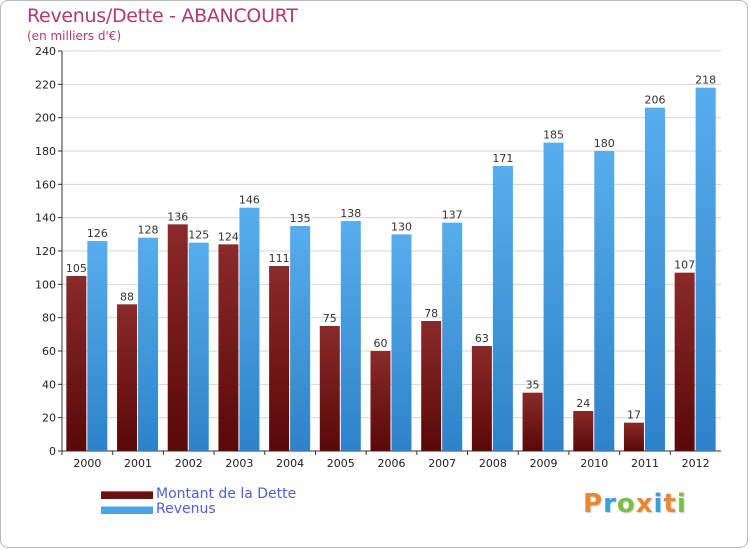 This screenshot has height=550, width=750. I want to click on x-tick-label: 2007, so click(442, 463).